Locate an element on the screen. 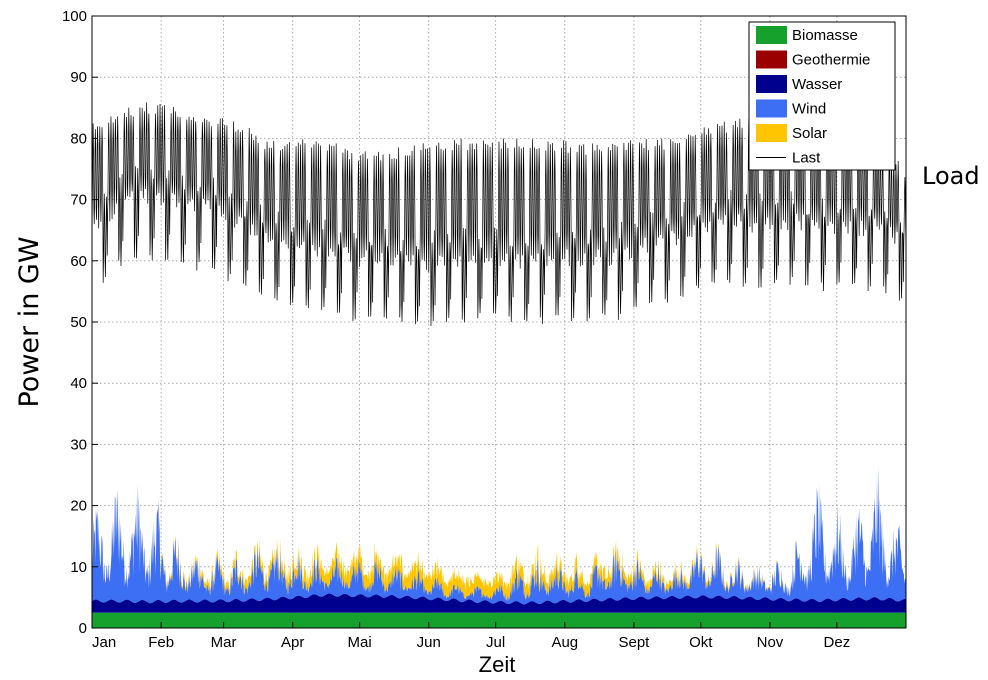 This screenshot has height=680, width=988. y-axis-ticks: 0 10 20 30 40 50 60 70 80 90 100 is located at coordinates (80, 322).